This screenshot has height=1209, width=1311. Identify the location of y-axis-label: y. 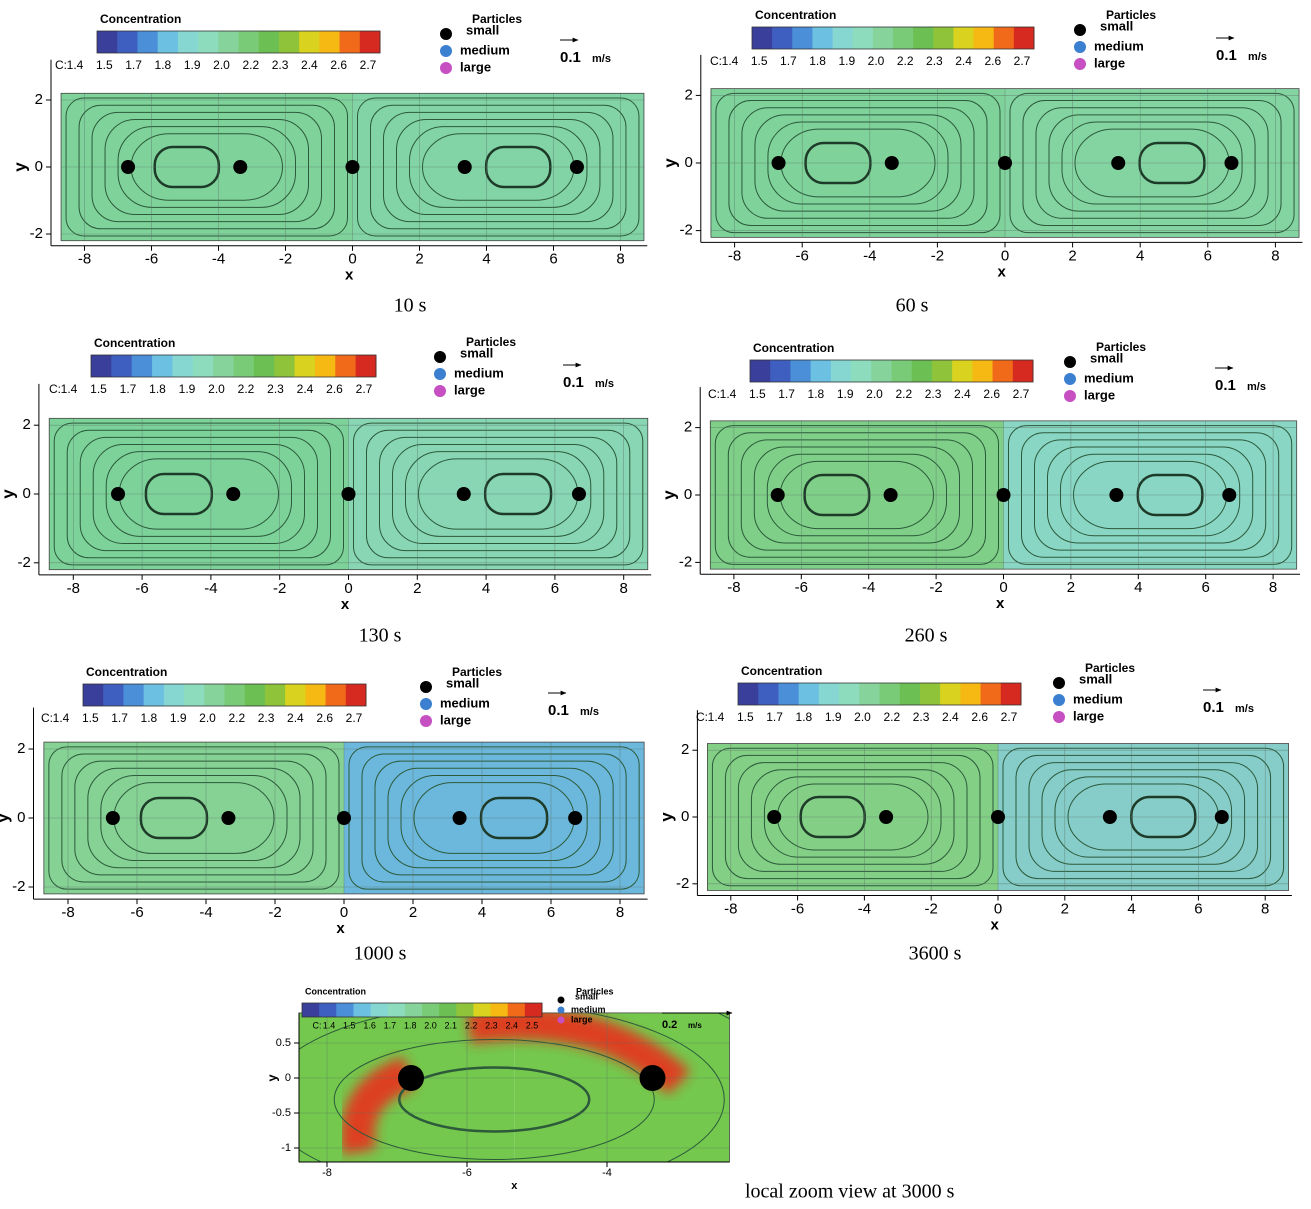
(8, 494).